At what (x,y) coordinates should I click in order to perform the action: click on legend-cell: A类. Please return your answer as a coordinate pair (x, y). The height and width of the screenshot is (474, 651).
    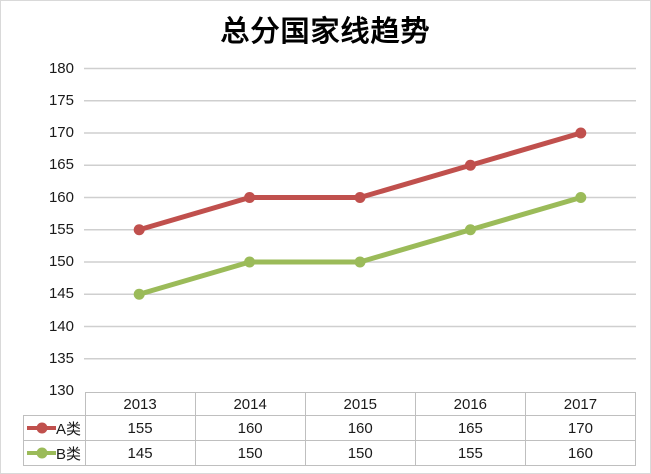
    Looking at the image, I should click on (54, 428).